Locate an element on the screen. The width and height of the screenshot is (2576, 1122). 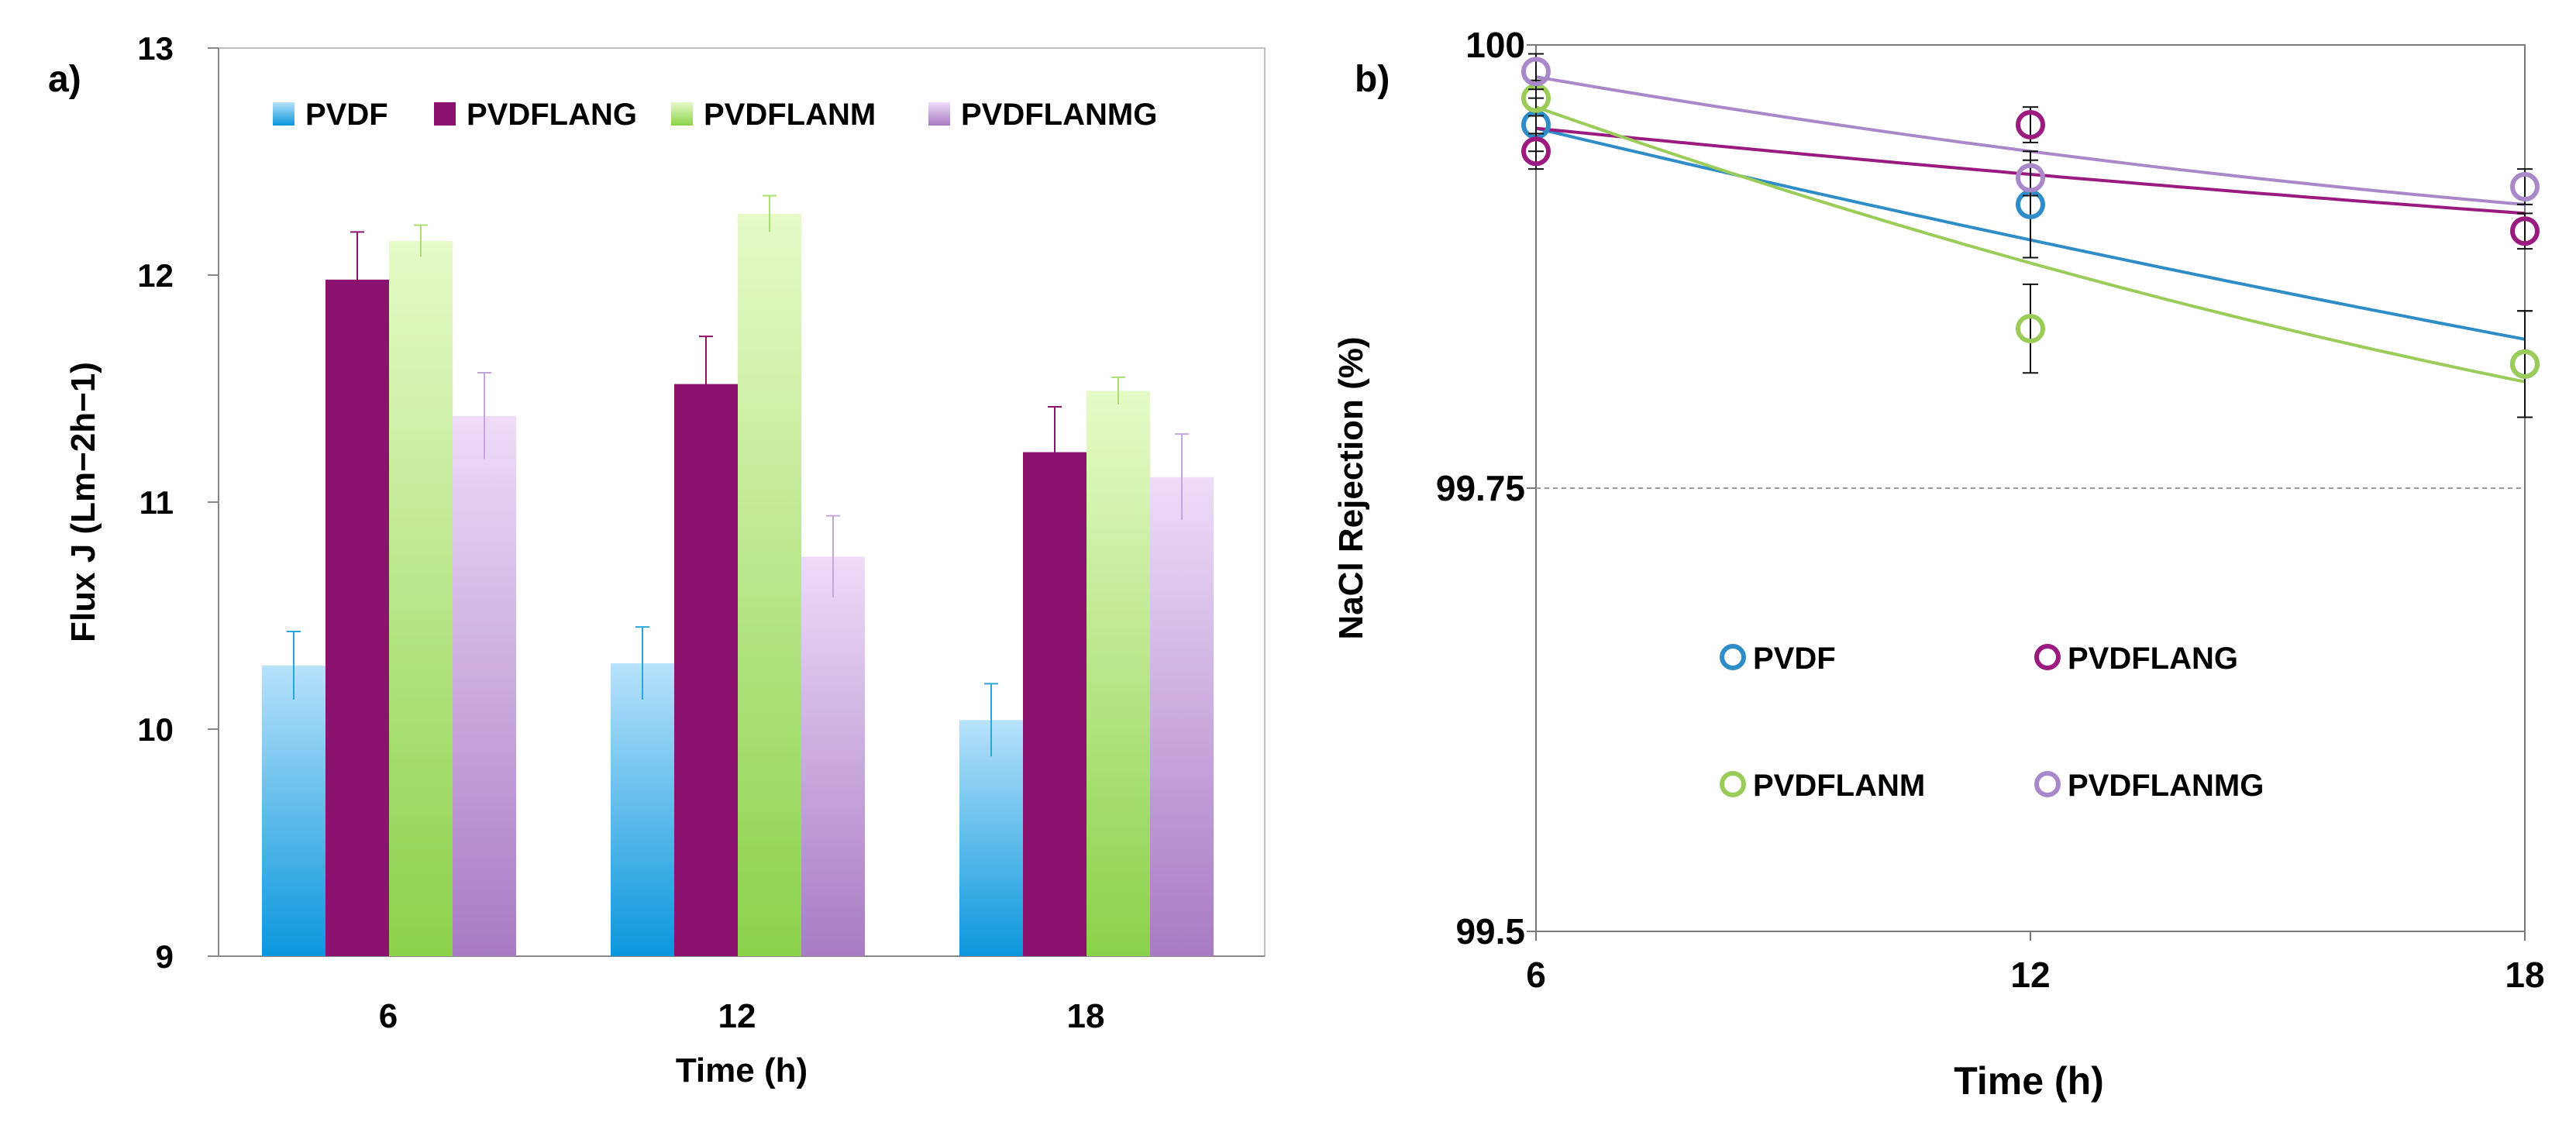
panel-b-y-tick-label: 99.5 is located at coordinates (1490, 932).